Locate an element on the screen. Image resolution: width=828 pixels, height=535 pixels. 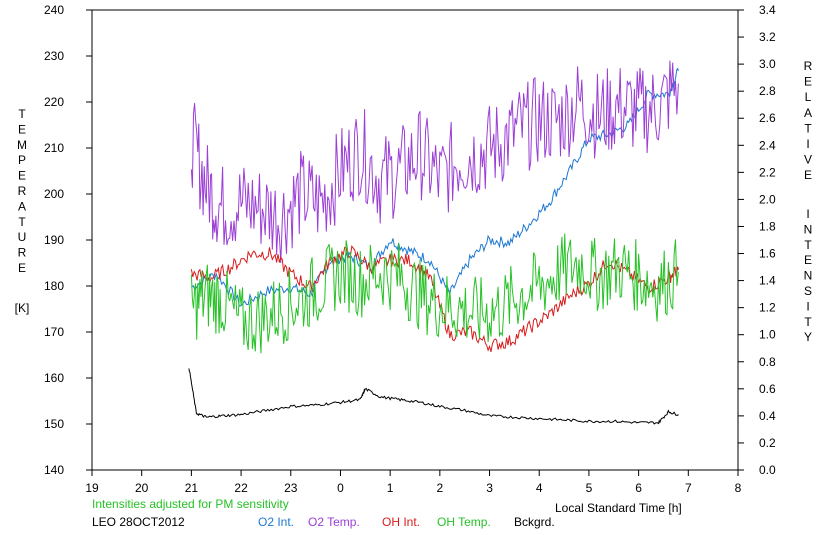
x-tick-label: 21 is located at coordinates (192, 488).